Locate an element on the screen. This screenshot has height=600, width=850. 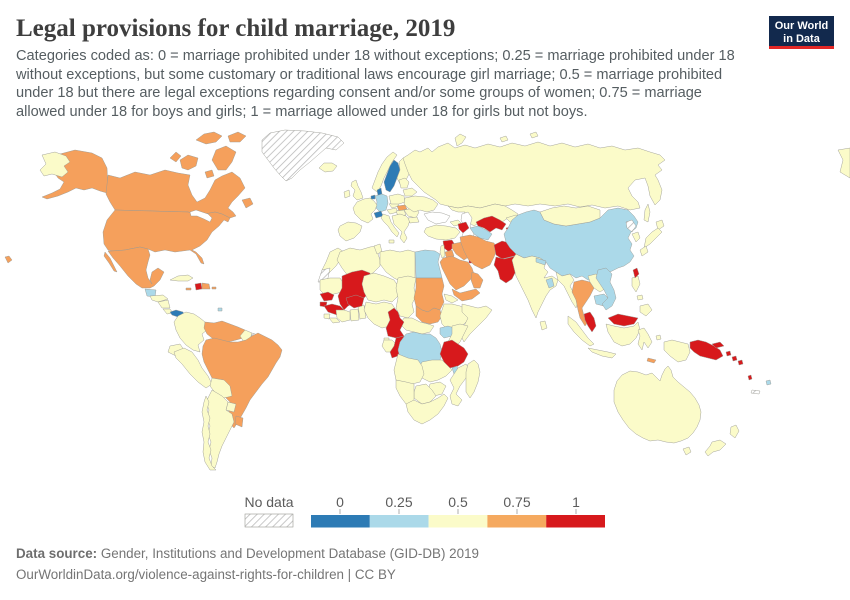
svg-text: 0.5 is located at coordinates (458, 502).